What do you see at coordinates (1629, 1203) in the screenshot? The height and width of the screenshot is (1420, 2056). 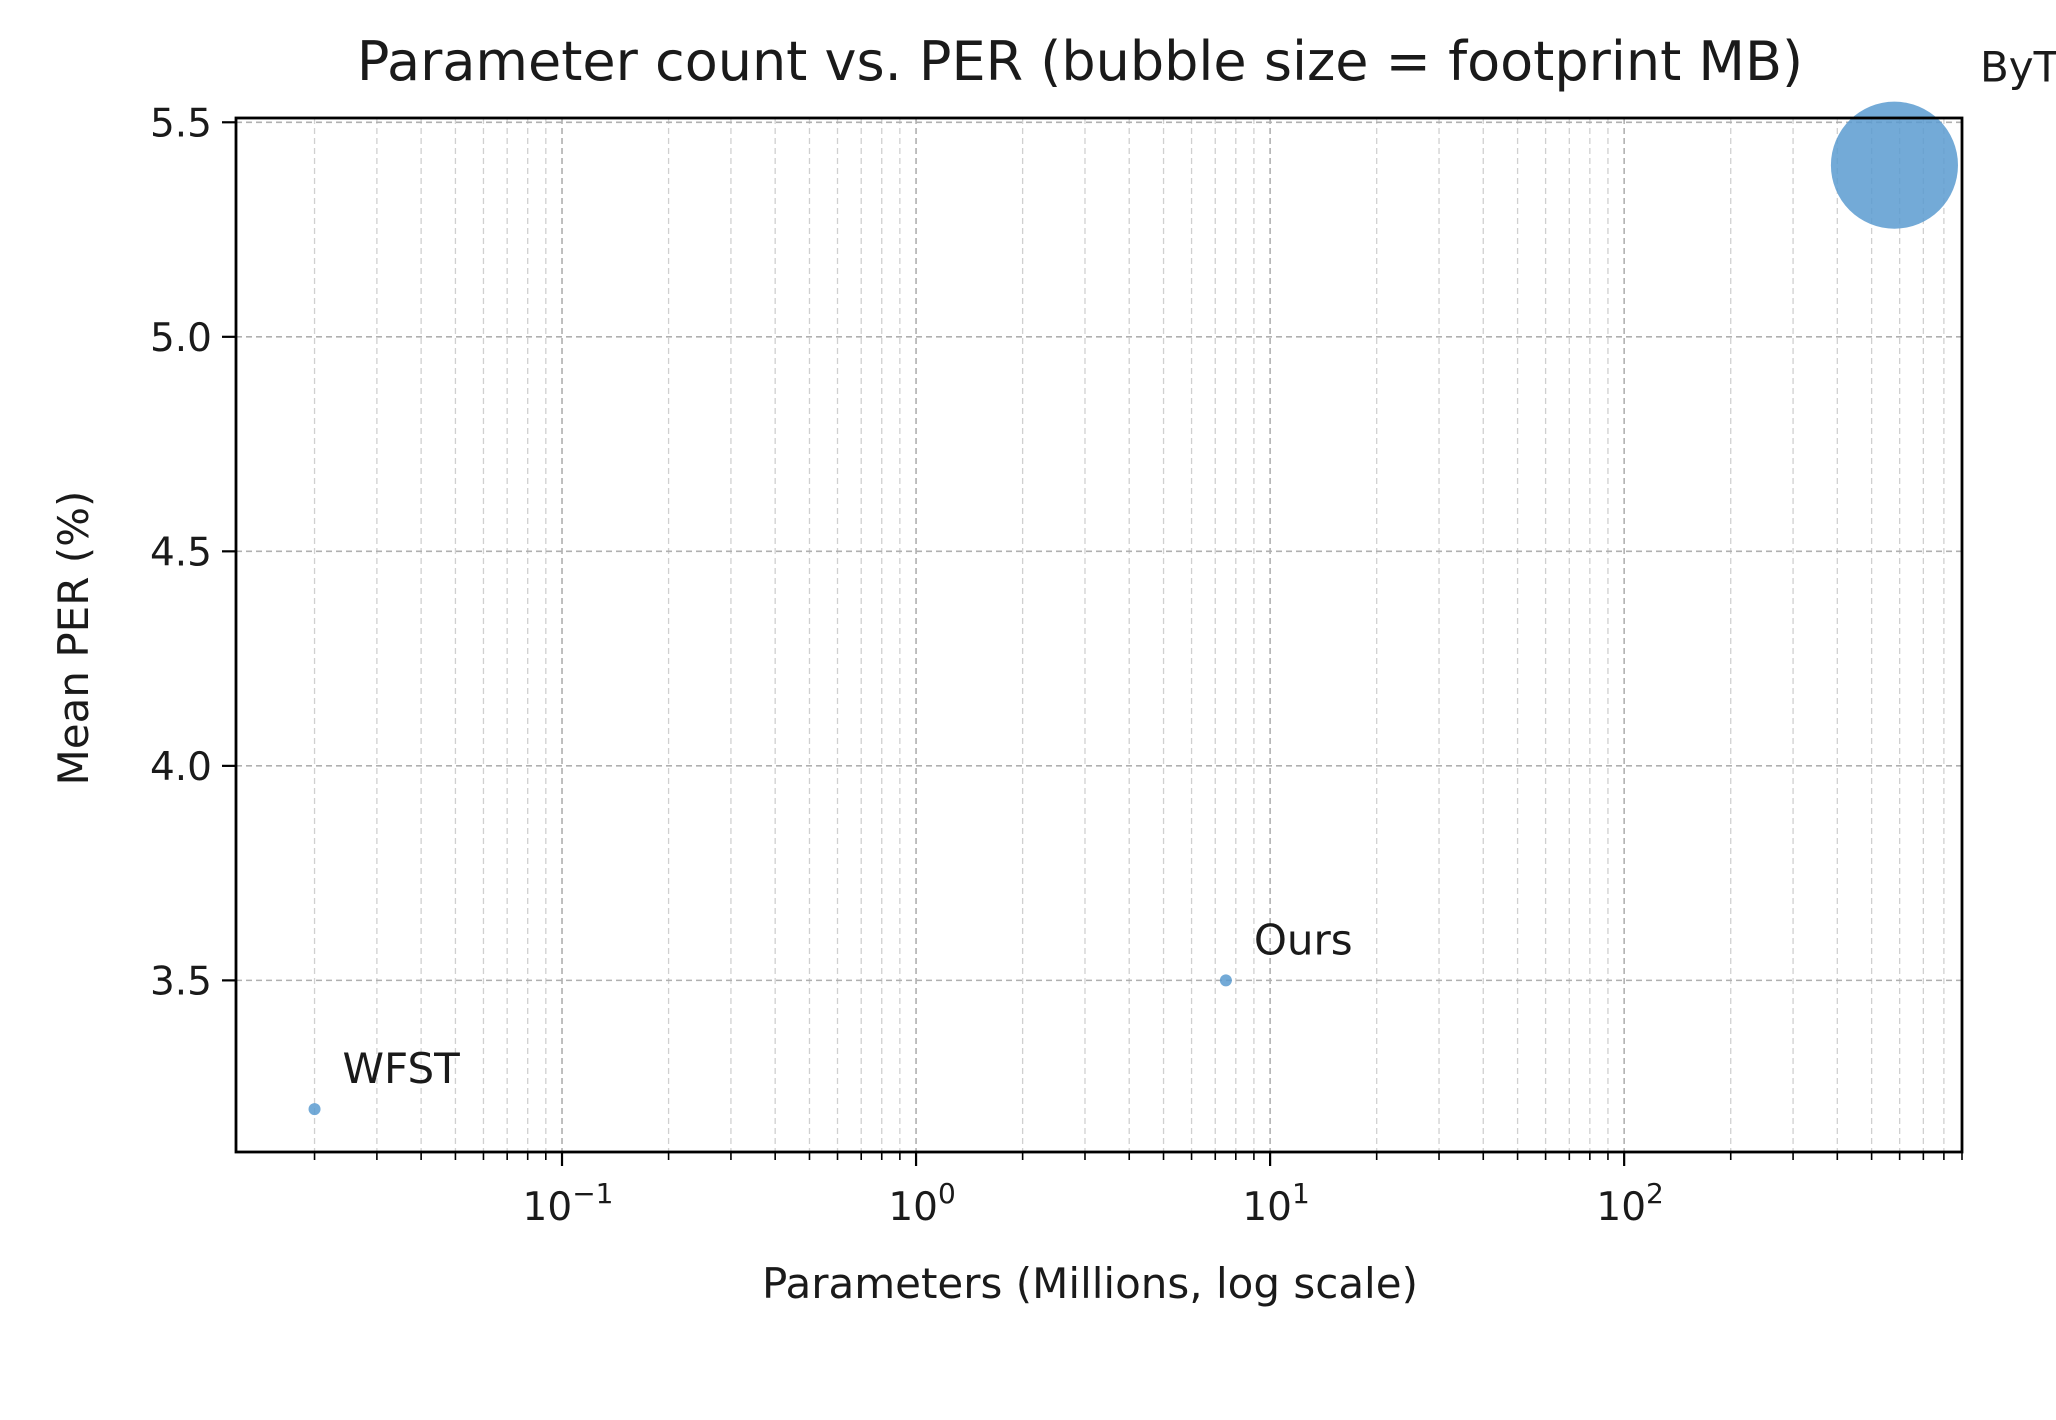 I see `x-tick-label: 10²` at bounding box center [1629, 1203].